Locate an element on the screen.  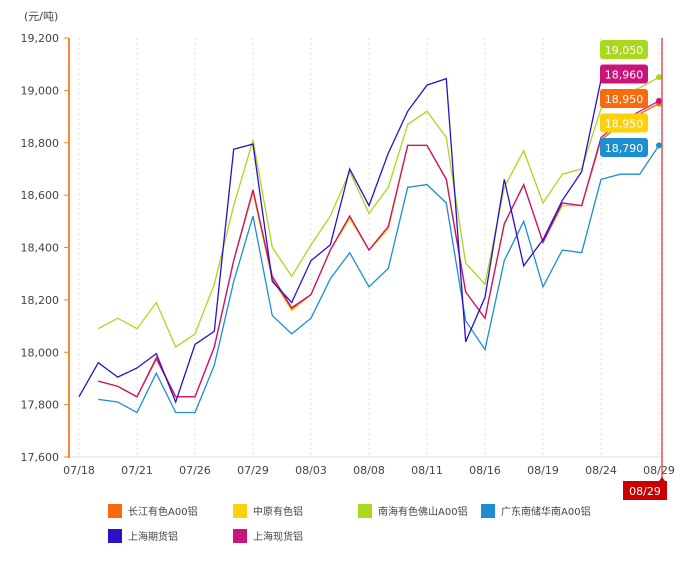
legend-item-guangdong: 广东南储华南A00铝 is located at coordinates (536, 510).